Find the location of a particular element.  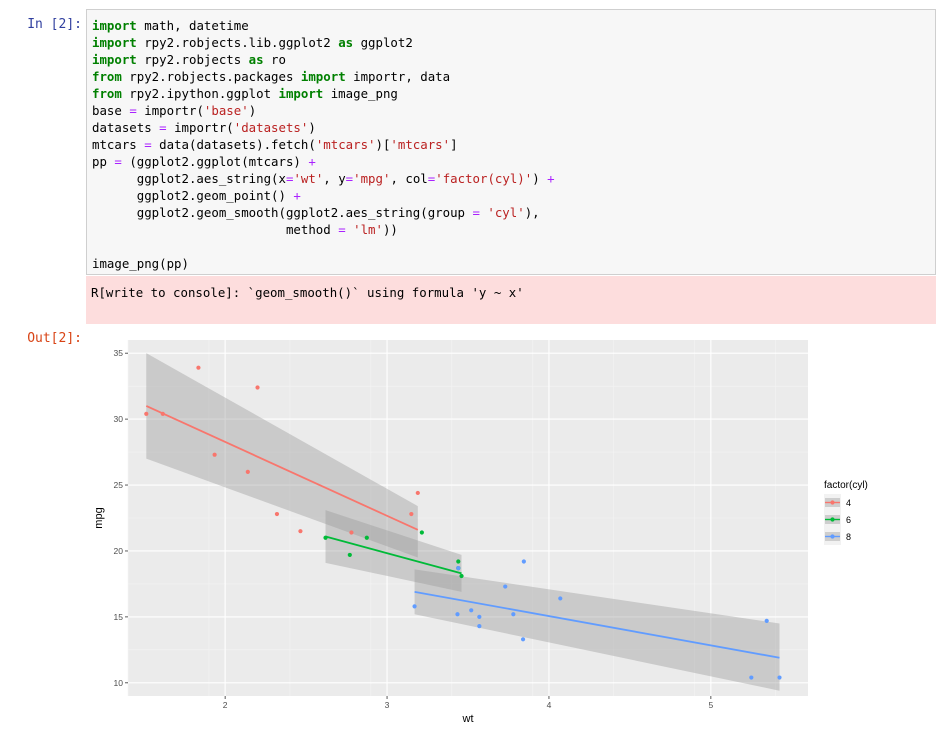

x-tick-label: 4 is located at coordinates (549, 705).